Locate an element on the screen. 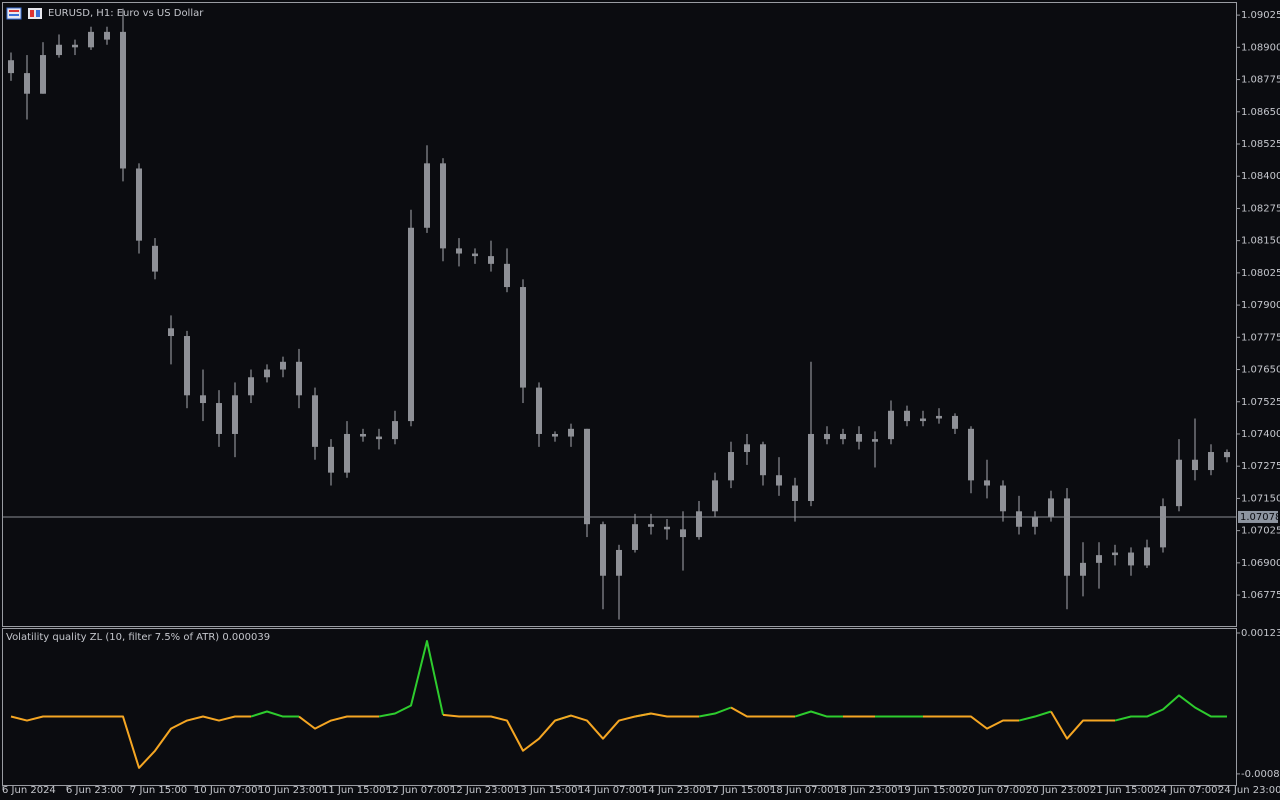 This screenshot has height=800, width=1280. y-tick-label: 1.08400 is located at coordinates (1260, 176).